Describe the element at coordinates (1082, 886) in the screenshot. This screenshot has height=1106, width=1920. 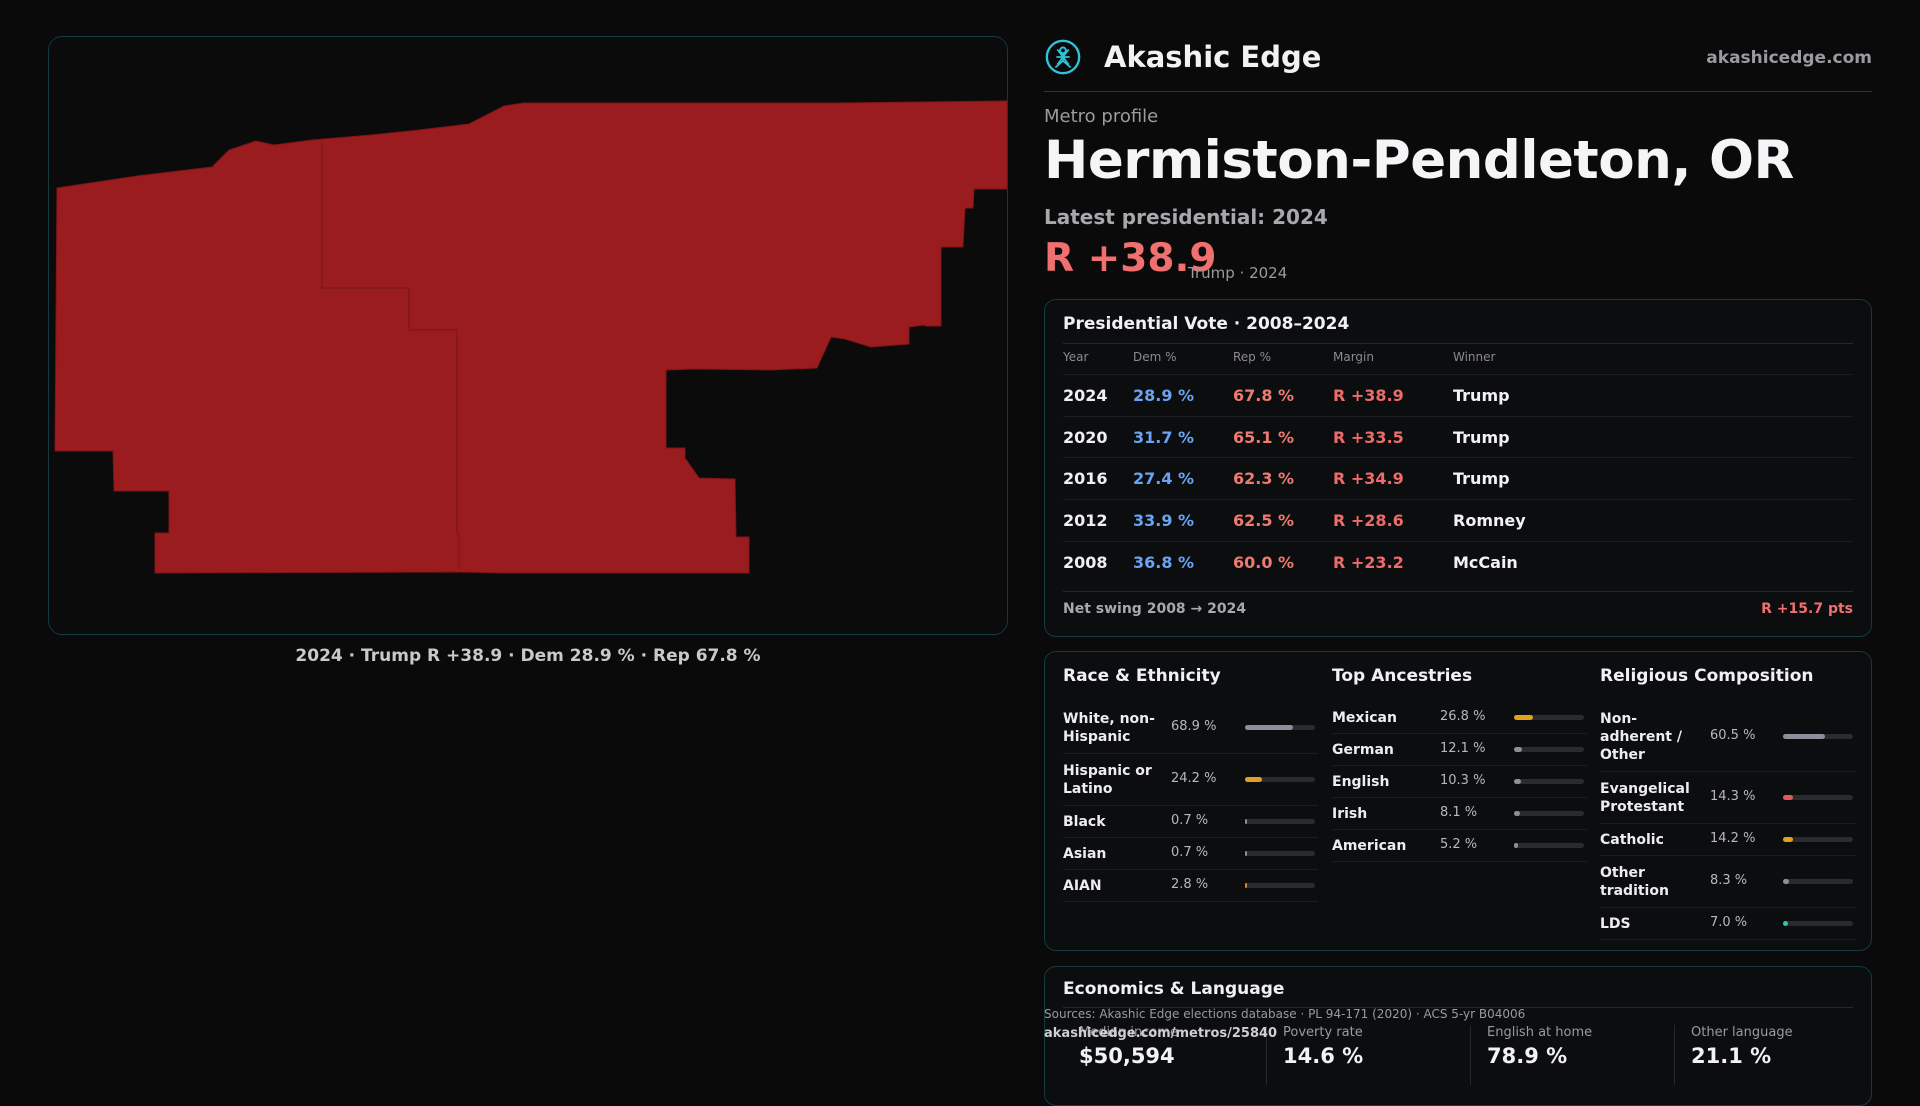
I see `item-label: AIAN` at that location.